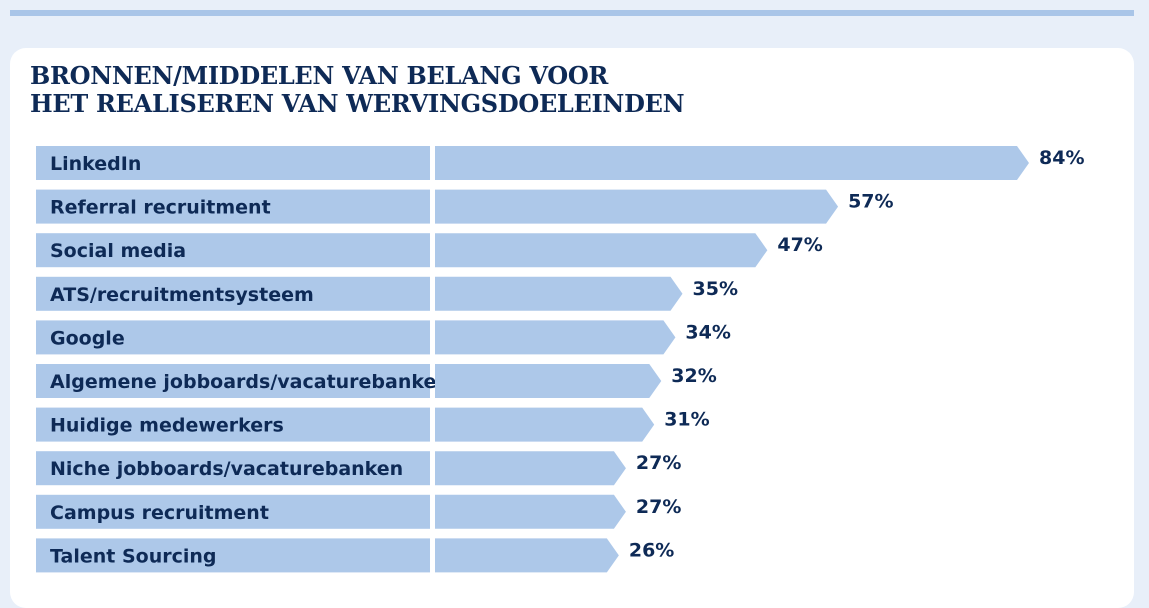 The height and width of the screenshot is (608, 1149). I want to click on value-label: 84%, so click(1061, 158).